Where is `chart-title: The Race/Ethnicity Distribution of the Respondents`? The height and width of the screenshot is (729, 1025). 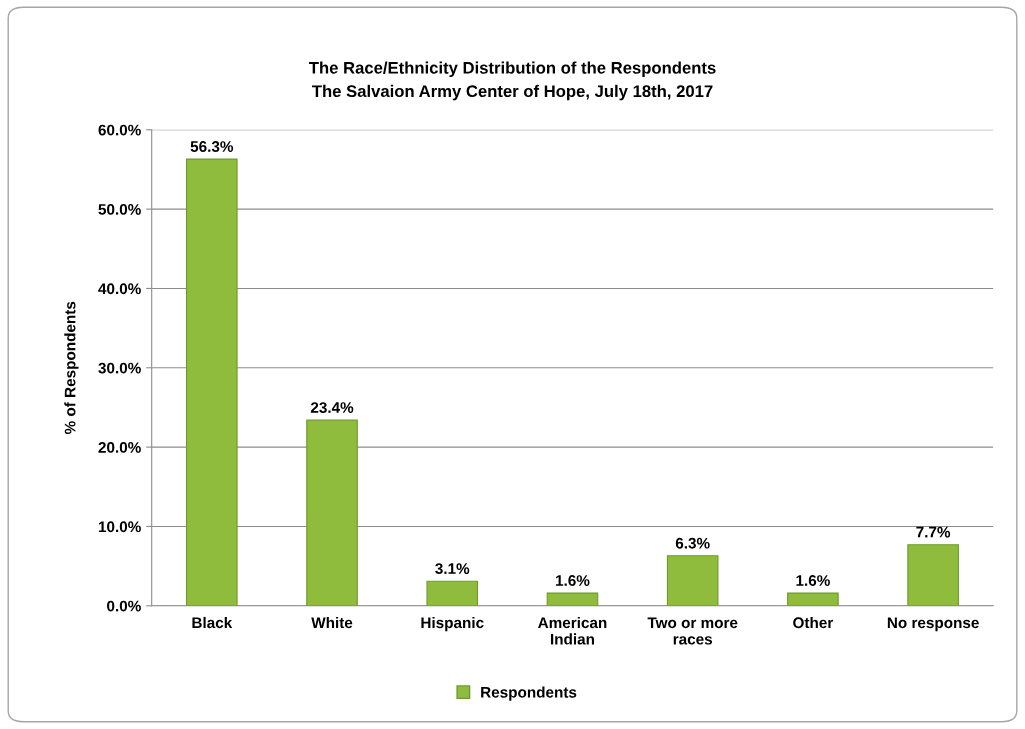
chart-title: The Race/Ethnicity Distribution of the Respondents is located at coordinates (512, 69).